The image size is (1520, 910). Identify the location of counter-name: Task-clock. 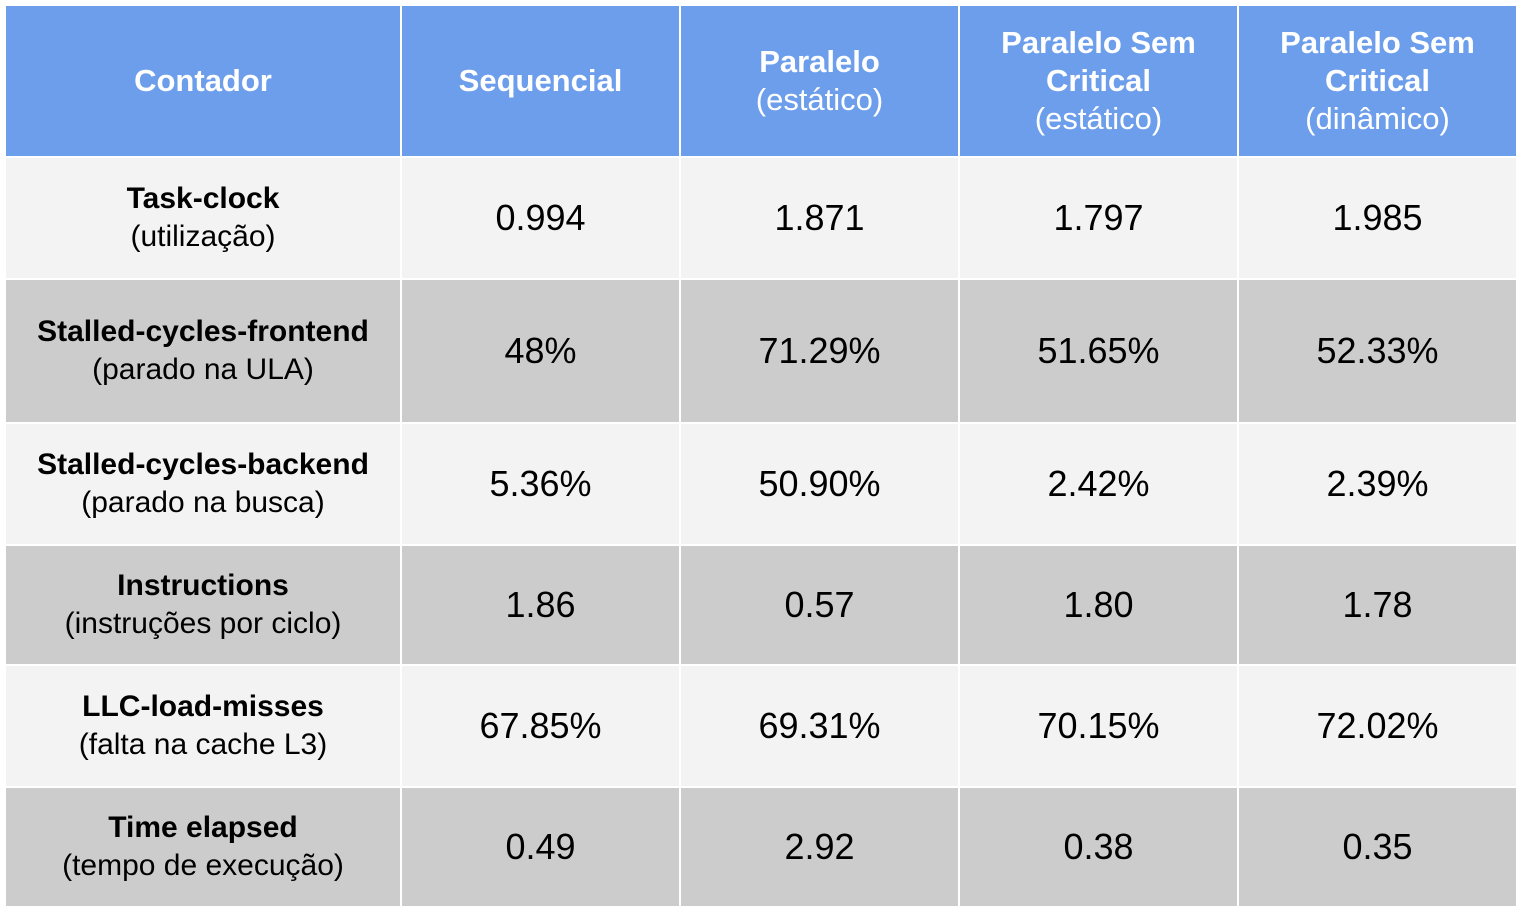
(203, 198).